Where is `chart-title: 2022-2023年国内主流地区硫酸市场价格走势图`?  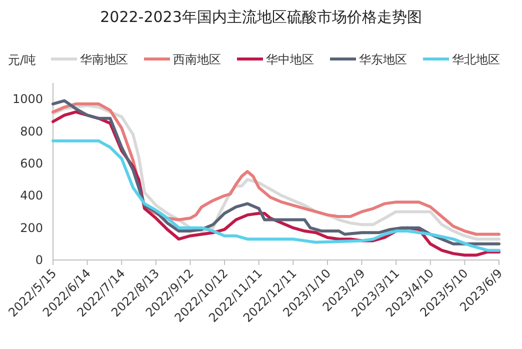 chart-title: 2022-2023年国内主流地区硫酸市场价格走势图 is located at coordinates (261, 17).